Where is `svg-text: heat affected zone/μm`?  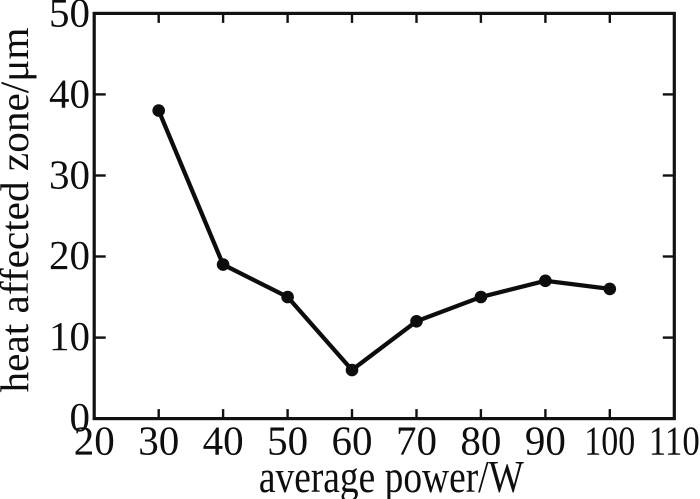 svg-text: heat affected zone/μm is located at coordinates (18, 210).